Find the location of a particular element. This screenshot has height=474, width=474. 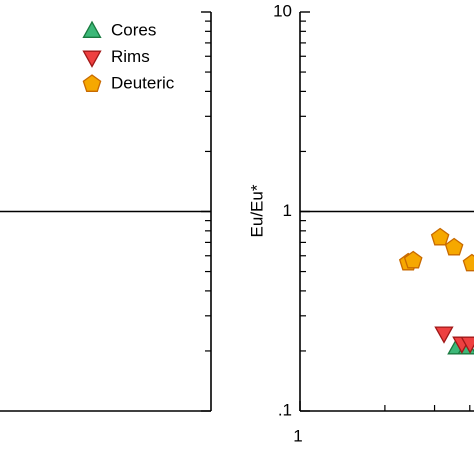

legend-label: Cores is located at coordinates (133, 29).